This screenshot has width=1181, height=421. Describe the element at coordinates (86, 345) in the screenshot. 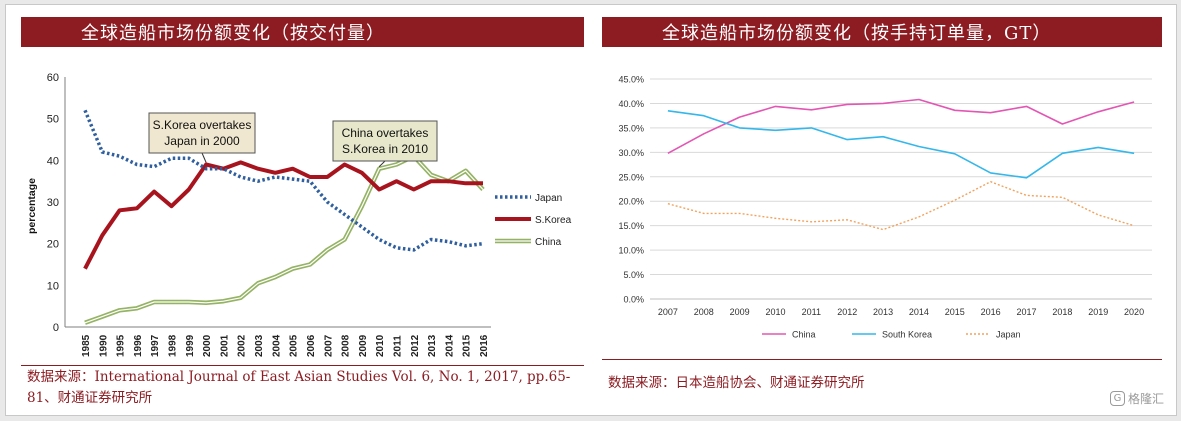

I see `x-tick-label: 1985` at that location.